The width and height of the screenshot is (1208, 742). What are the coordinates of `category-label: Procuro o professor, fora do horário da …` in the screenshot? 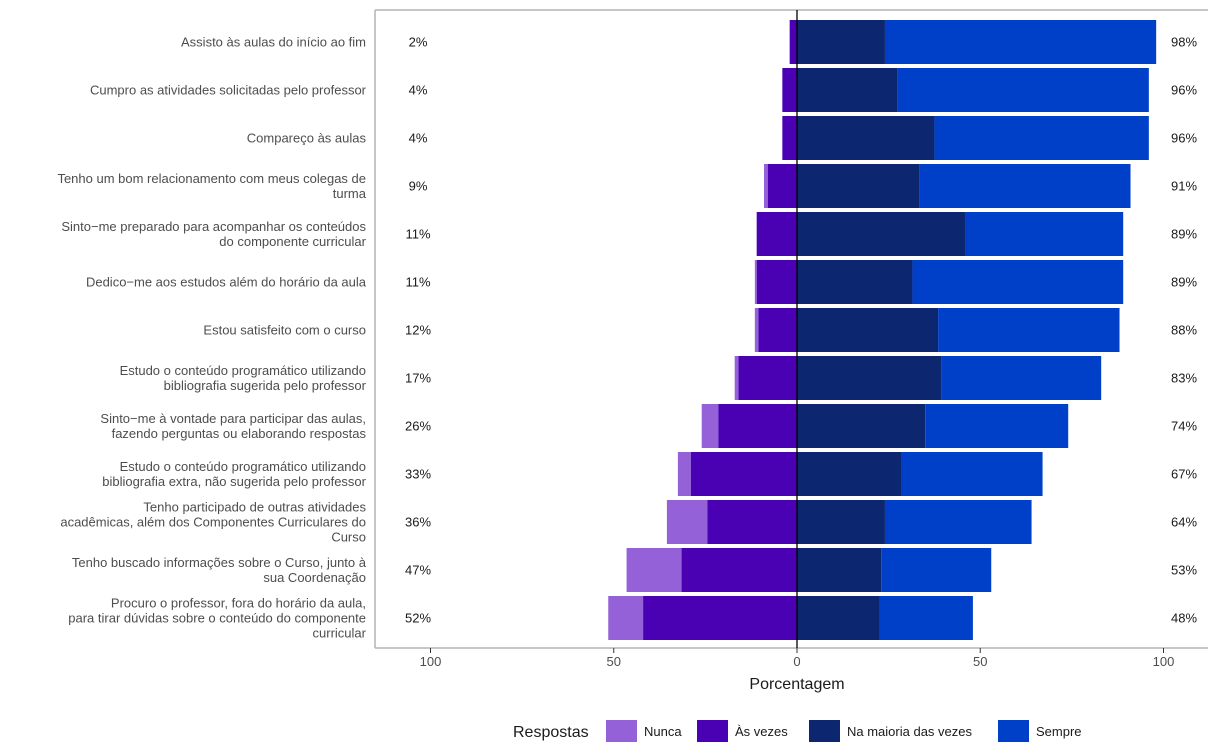 It's located at (217, 618).